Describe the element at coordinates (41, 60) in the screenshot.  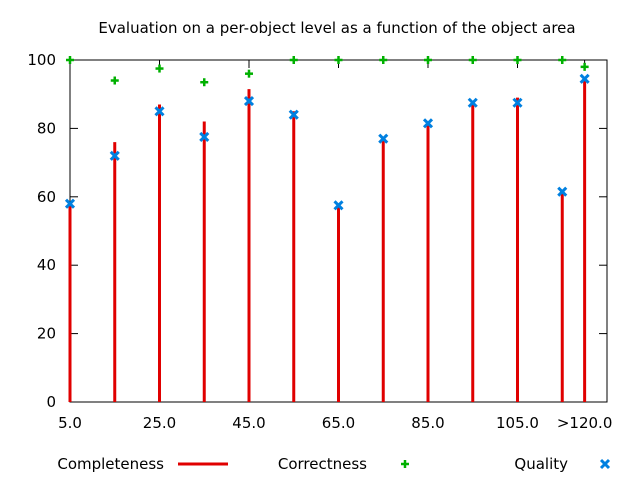
I see `y-tick-label: 100` at that location.